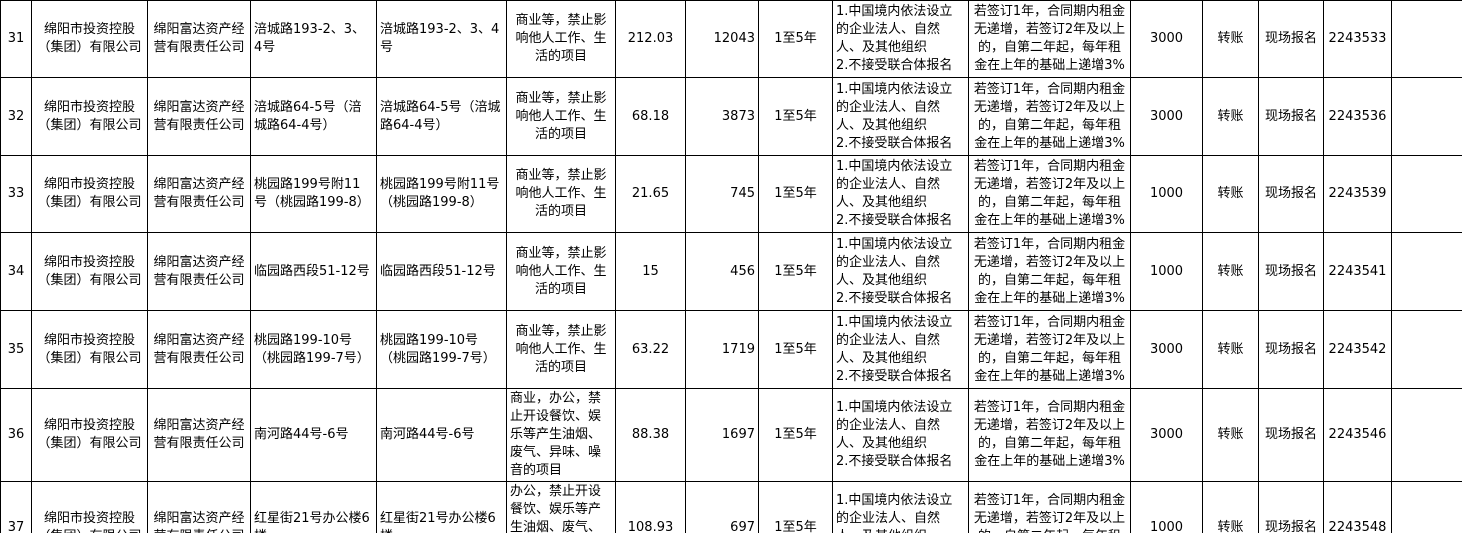  I want to click on cell-quantity: 12043, so click(722, 39).